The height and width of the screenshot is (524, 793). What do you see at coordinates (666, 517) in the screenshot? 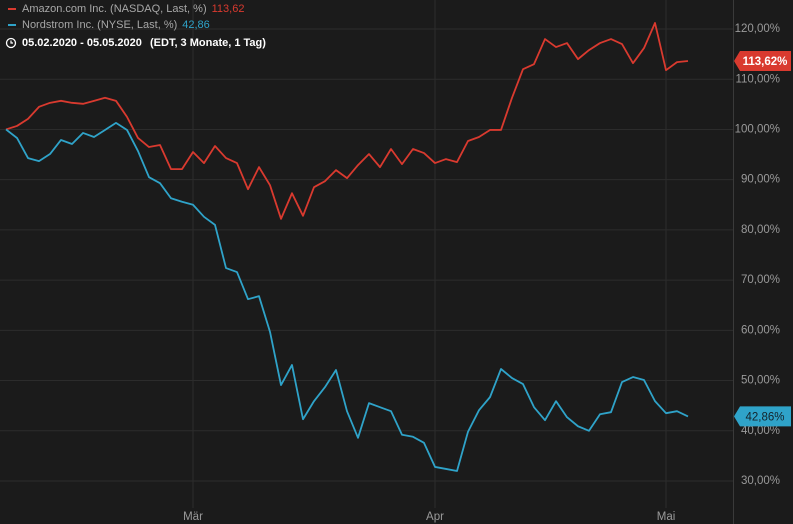
I see `x-tick-label: Mai` at bounding box center [666, 517].